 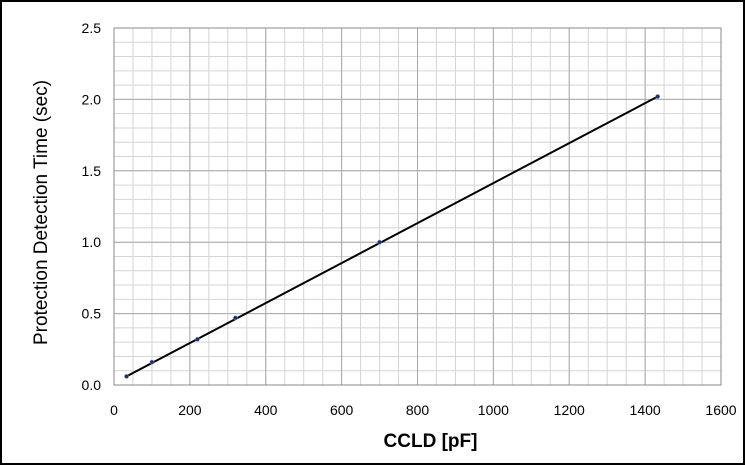 What do you see at coordinates (41, 212) in the screenshot?
I see `y-axis-label: Protection Detection Time (sec)` at bounding box center [41, 212].